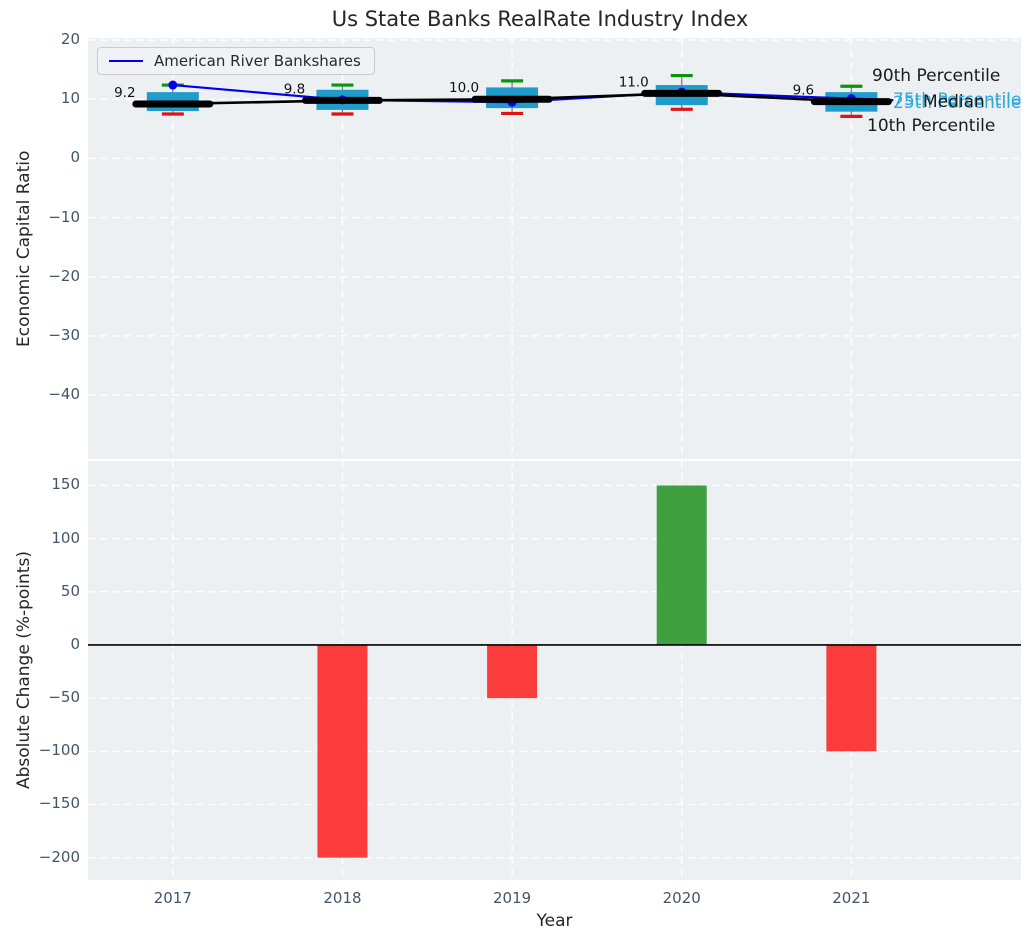 This screenshot has height=942, width=1029. I want to click on x-tick-label: 2017, so click(172, 898).